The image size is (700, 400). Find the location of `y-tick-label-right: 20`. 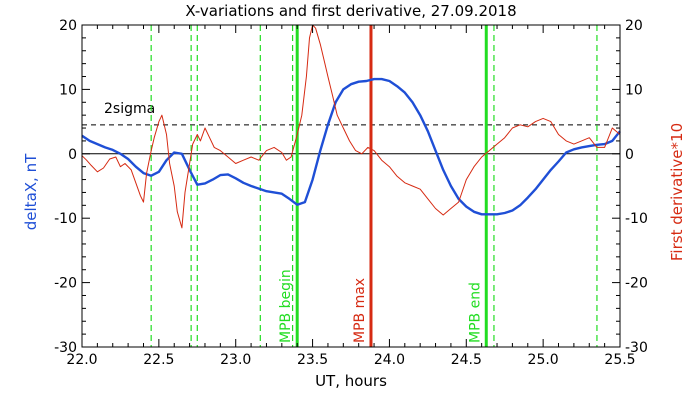

y-tick-label-right: 20 is located at coordinates (634, 26).